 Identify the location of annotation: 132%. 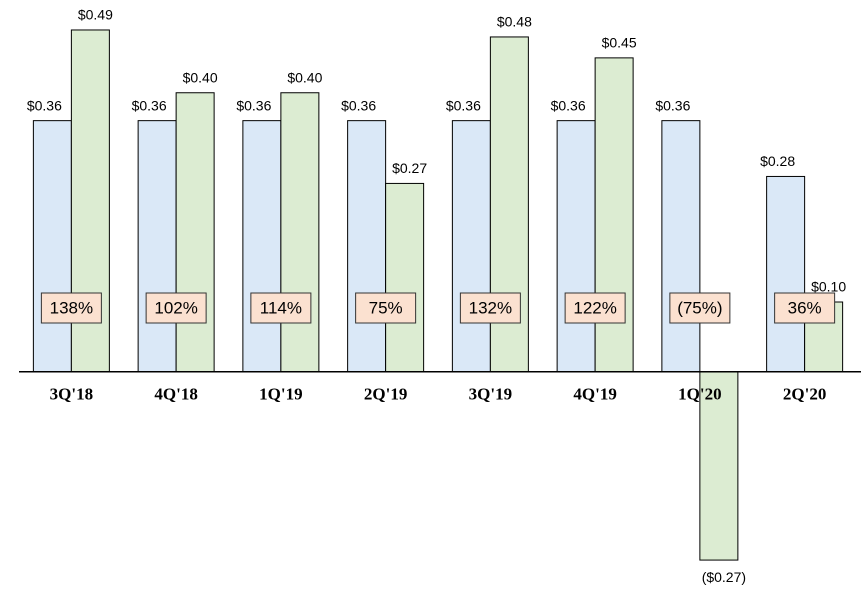
(490, 307).